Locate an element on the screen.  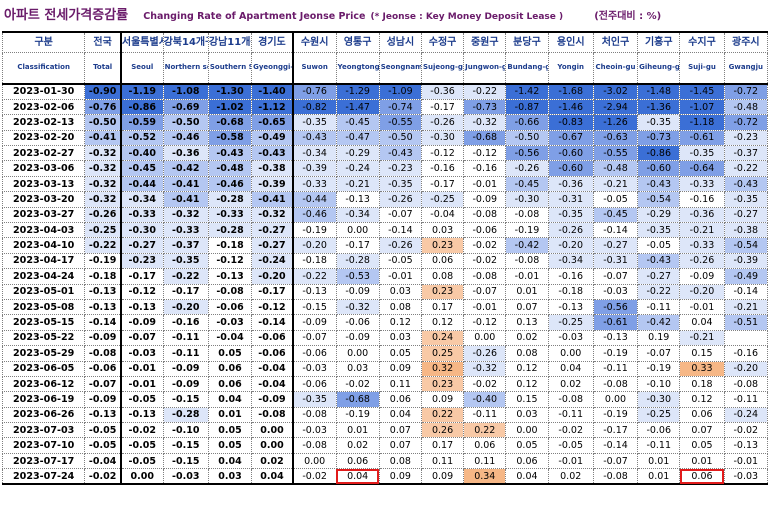
cell-value: 0.02 is located at coordinates (570, 384).